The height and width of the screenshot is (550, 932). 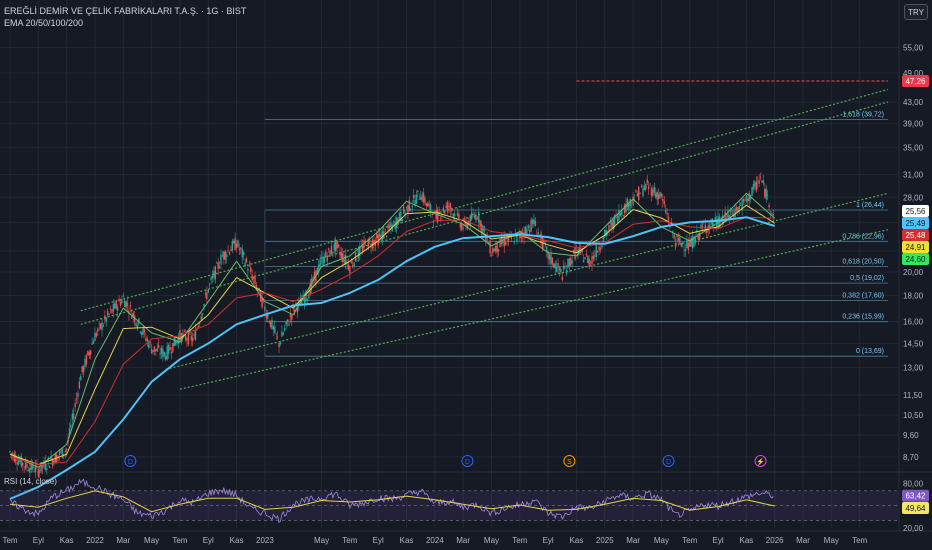 I want to click on price-badge: 25,56, so click(x=915, y=211).